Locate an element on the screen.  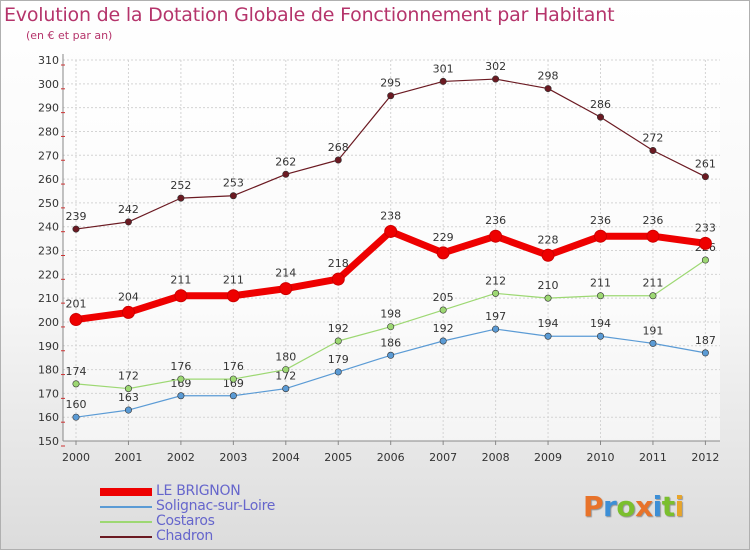
data-label: 176 is located at coordinates (233, 366).